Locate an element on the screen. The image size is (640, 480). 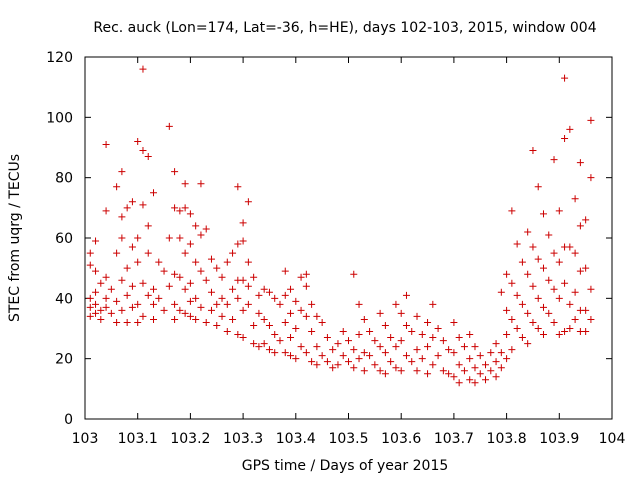
y-tick-label: 40 is located at coordinates (64, 299).